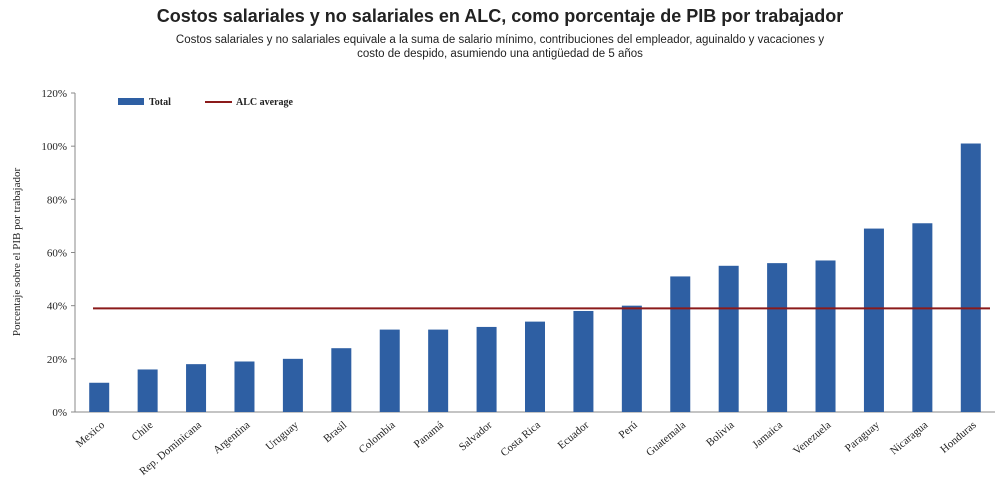  Describe the element at coordinates (131, 101) in the screenshot. I see `legend-swatch` at that location.